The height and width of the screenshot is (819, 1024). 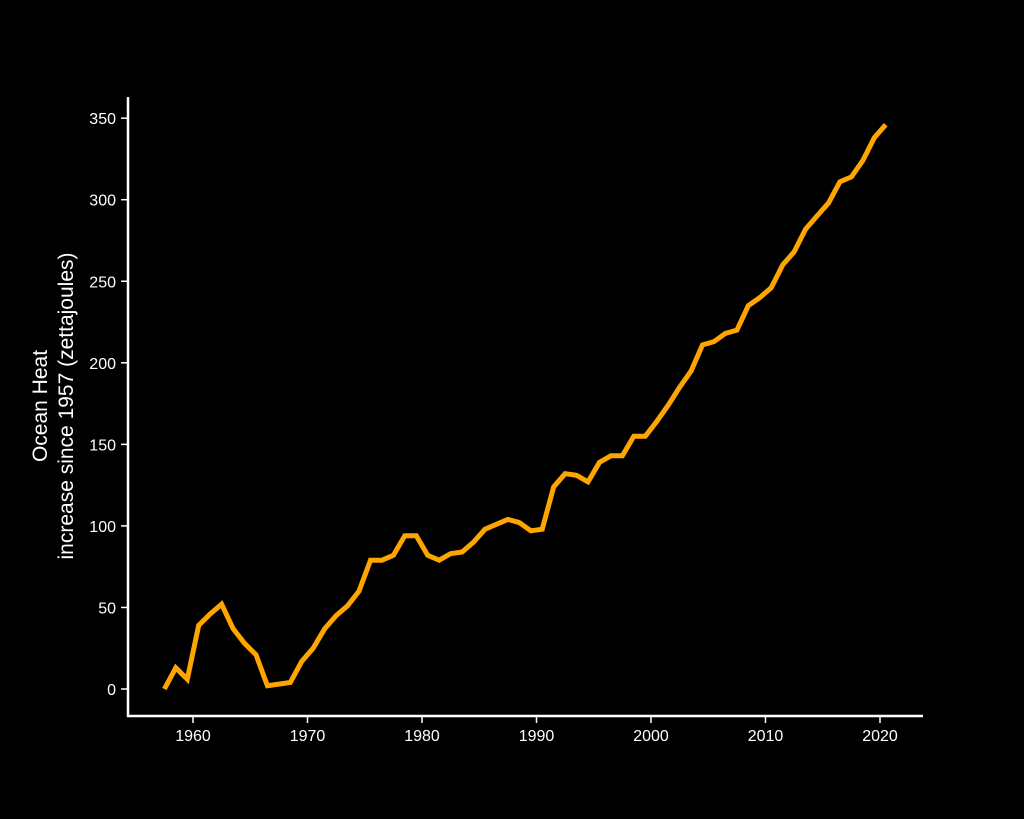 I want to click on x-tick-label: 2010, so click(x=766, y=736).